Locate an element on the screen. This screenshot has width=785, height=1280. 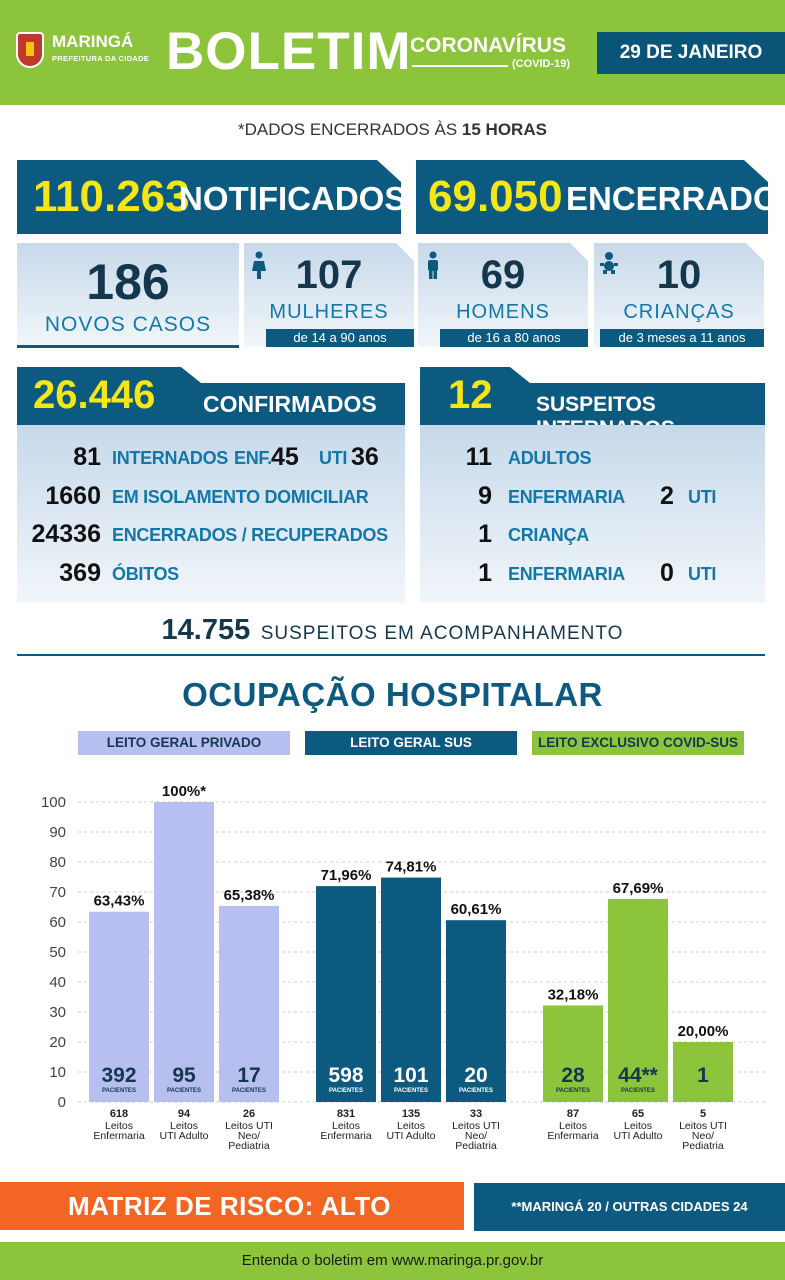
new-cases-value: 186 is located at coordinates (128, 282).